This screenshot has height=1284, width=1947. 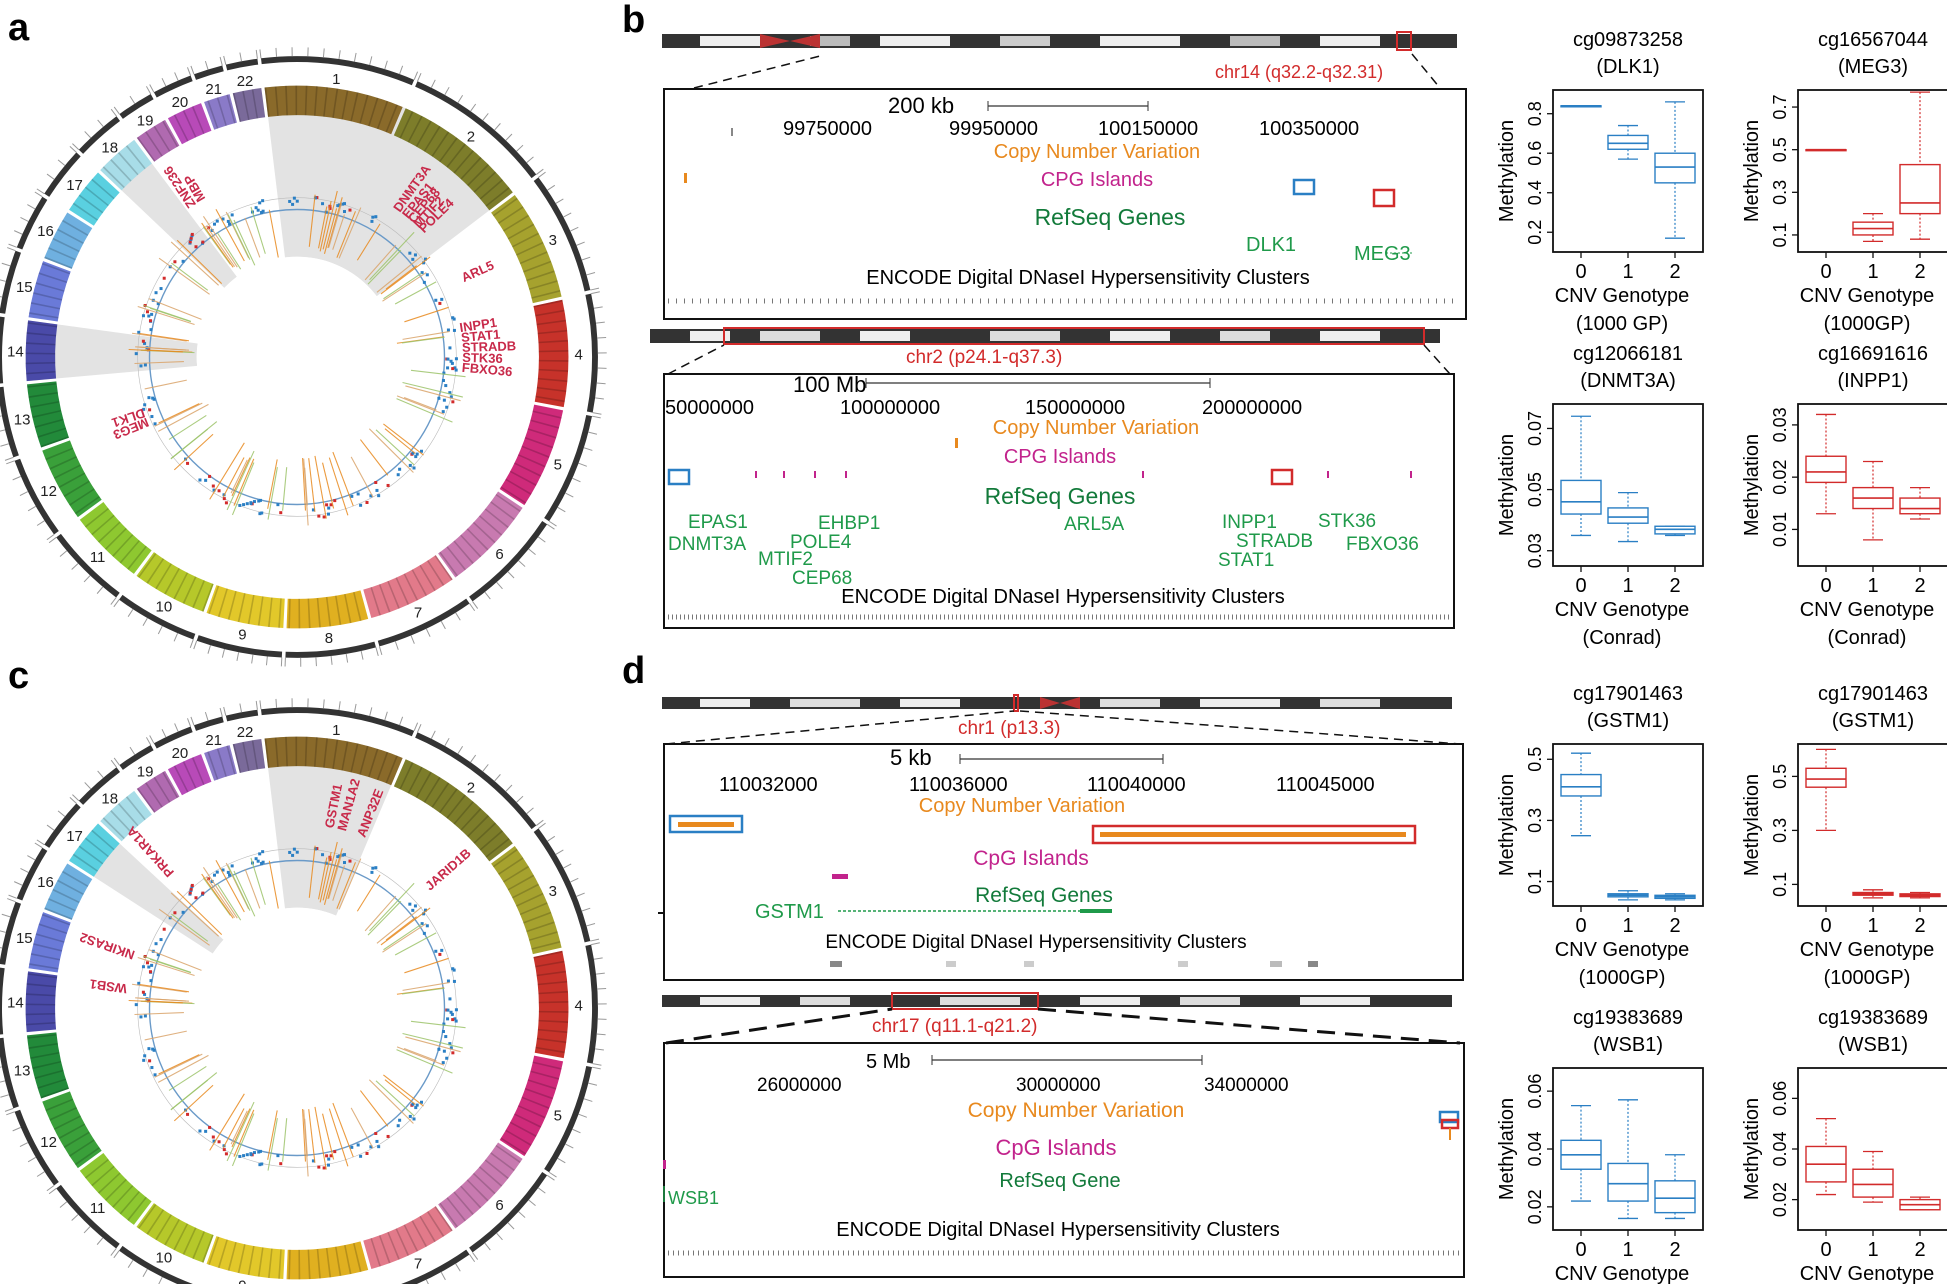 What do you see at coordinates (849, 523) in the screenshot?
I see `gene-label: EHBP1` at bounding box center [849, 523].